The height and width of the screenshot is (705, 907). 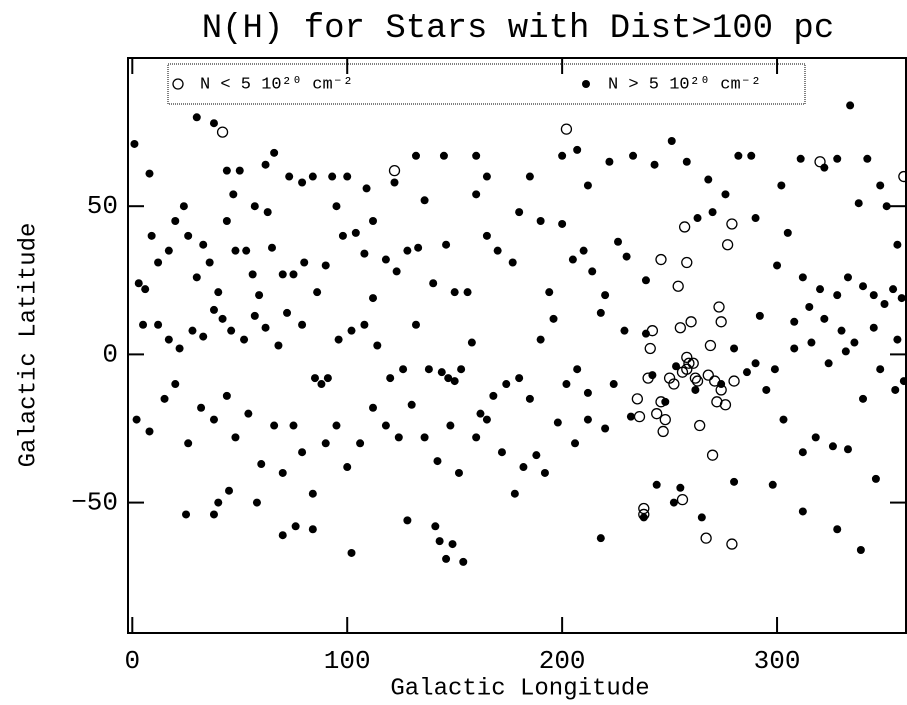 What do you see at coordinates (562, 661) in the screenshot?
I see `x-tick-label: 200` at bounding box center [562, 661].